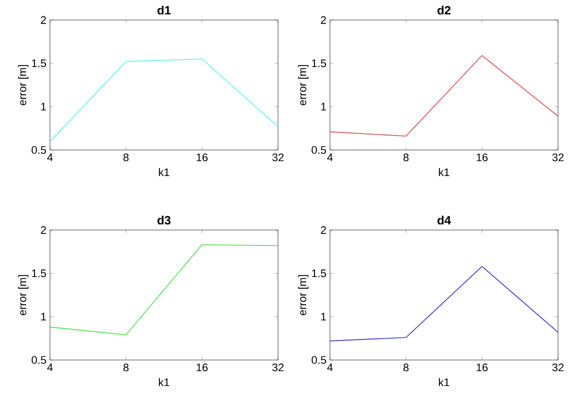  What do you see at coordinates (164, 220) in the screenshot?
I see `chart-title: d3` at bounding box center [164, 220].